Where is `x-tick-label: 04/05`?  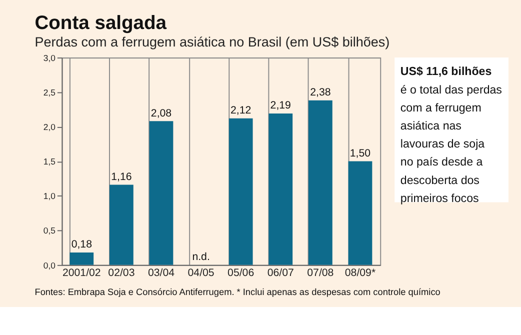 x-tick-label: 04/05 is located at coordinates (201, 273).